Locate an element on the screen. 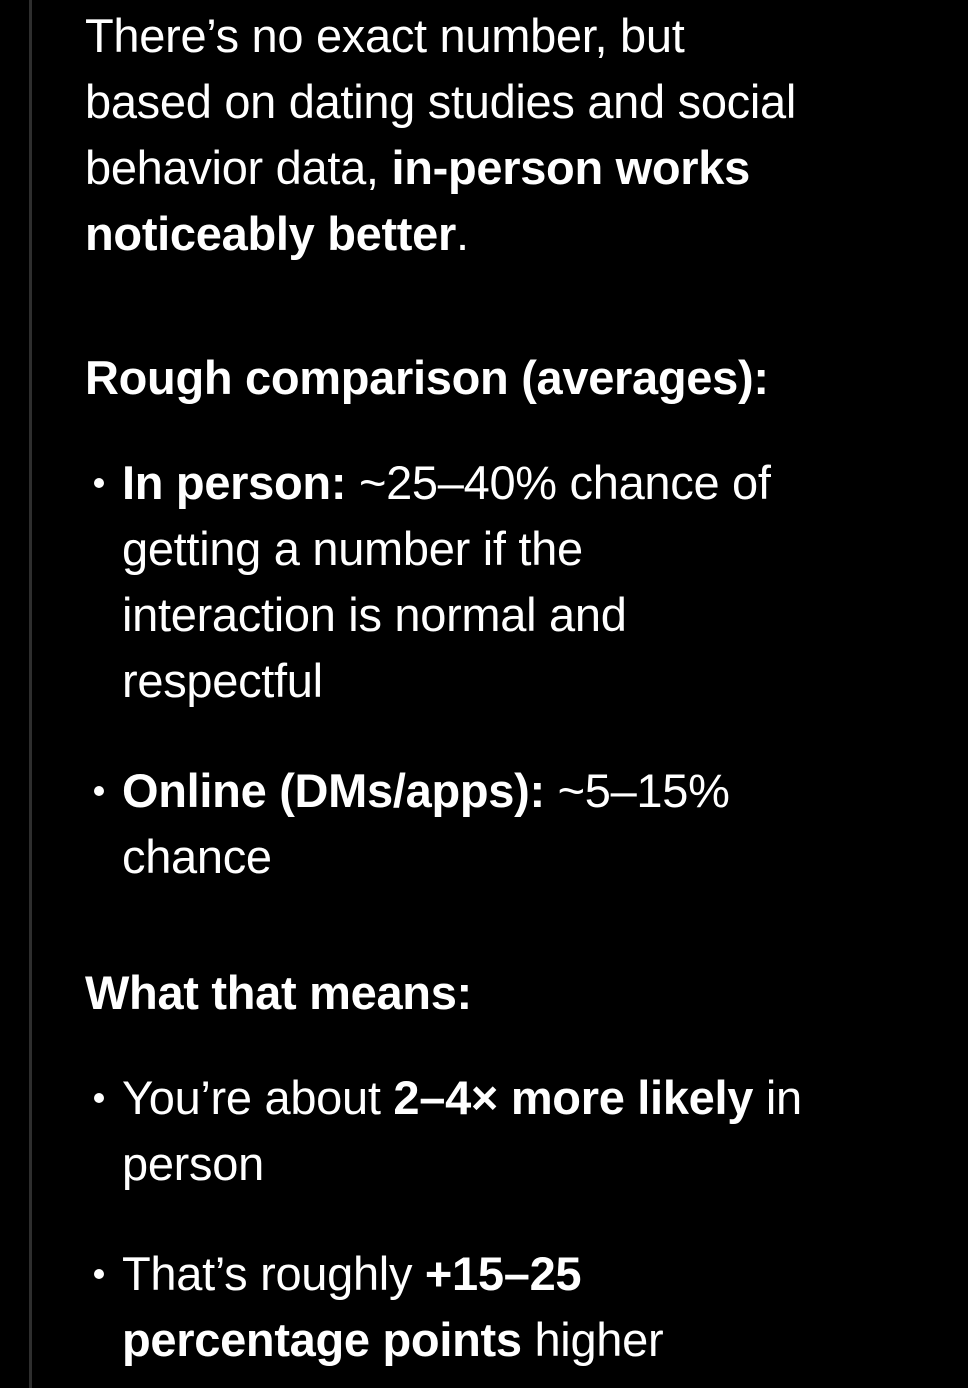  text-line: interaction is normal and is located at coordinates (536, 615).